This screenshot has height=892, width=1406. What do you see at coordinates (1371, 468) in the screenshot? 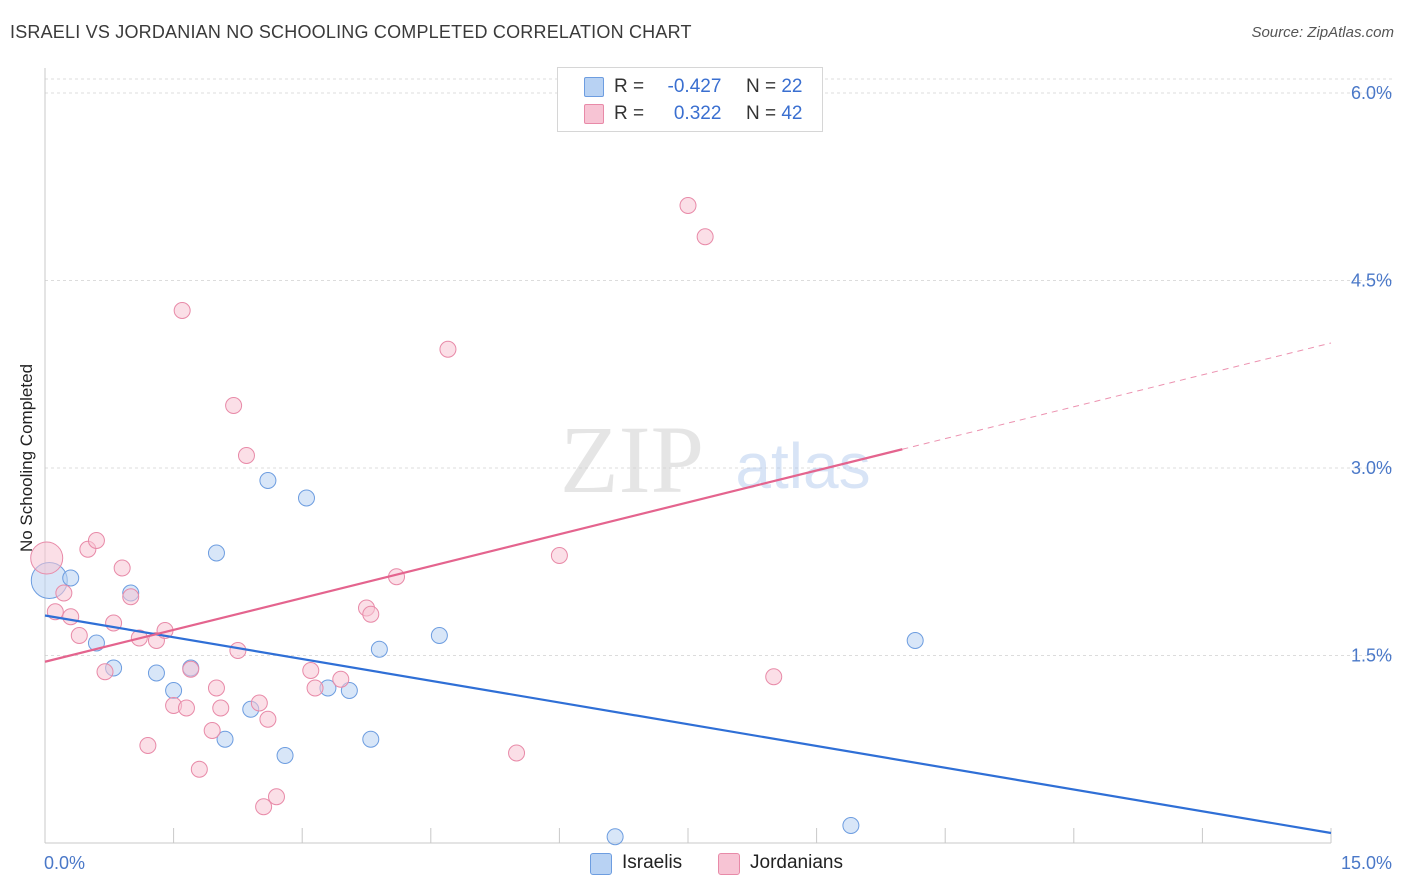
I see `y-tick-label: 3.0%` at bounding box center [1371, 468].